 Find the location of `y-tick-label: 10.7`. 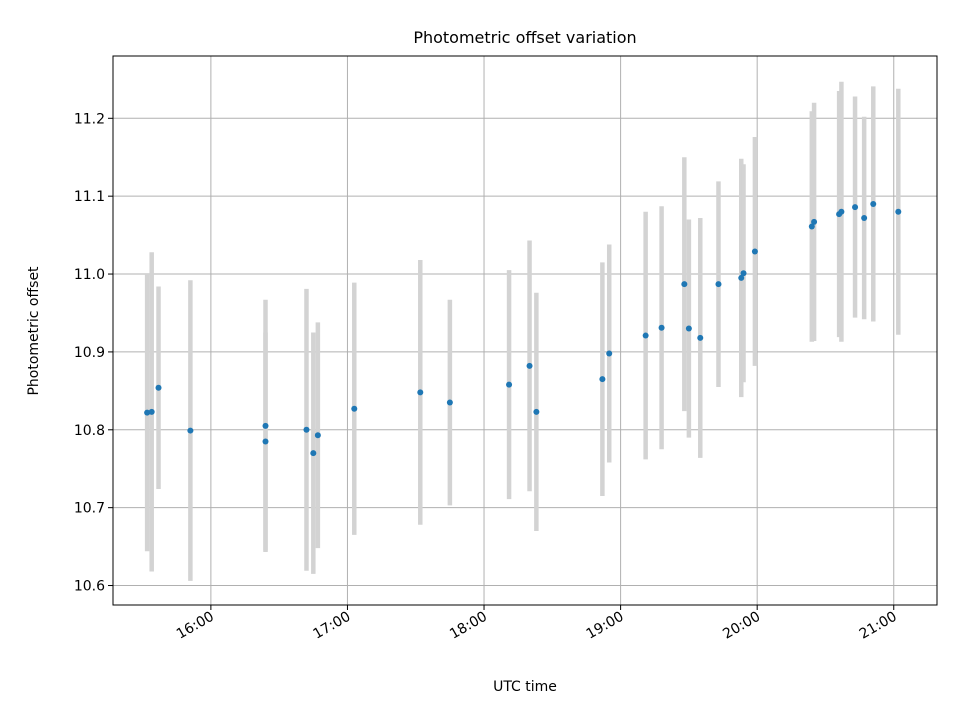

y-tick-label: 10.7 is located at coordinates (89, 509).